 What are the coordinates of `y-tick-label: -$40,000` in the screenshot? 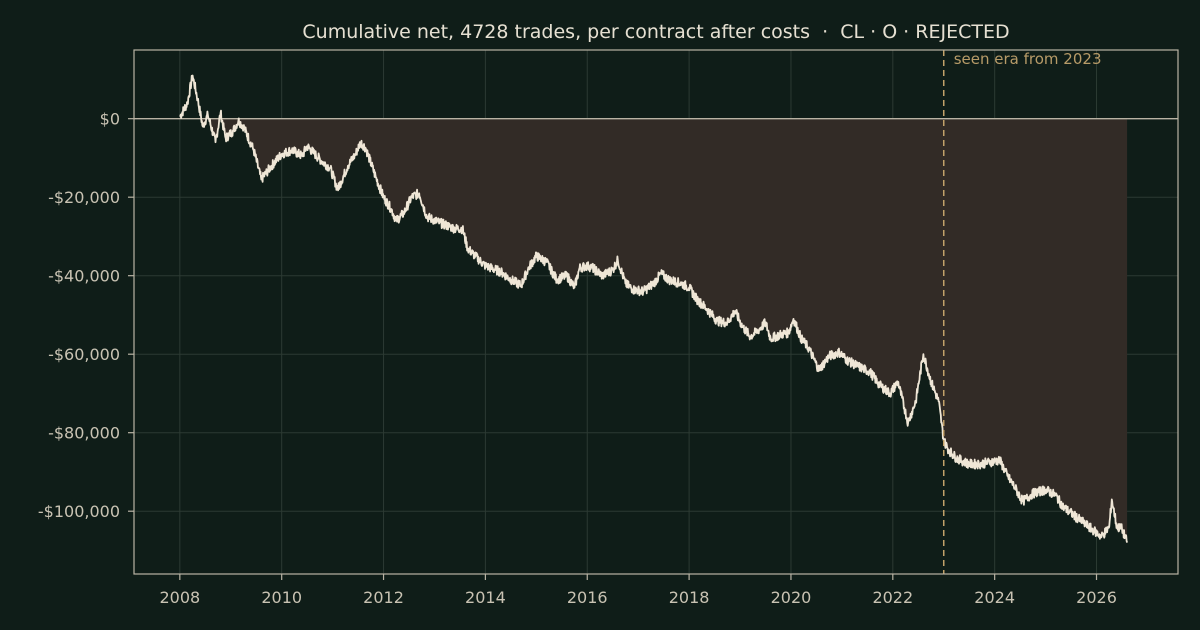 It's located at (84, 276).